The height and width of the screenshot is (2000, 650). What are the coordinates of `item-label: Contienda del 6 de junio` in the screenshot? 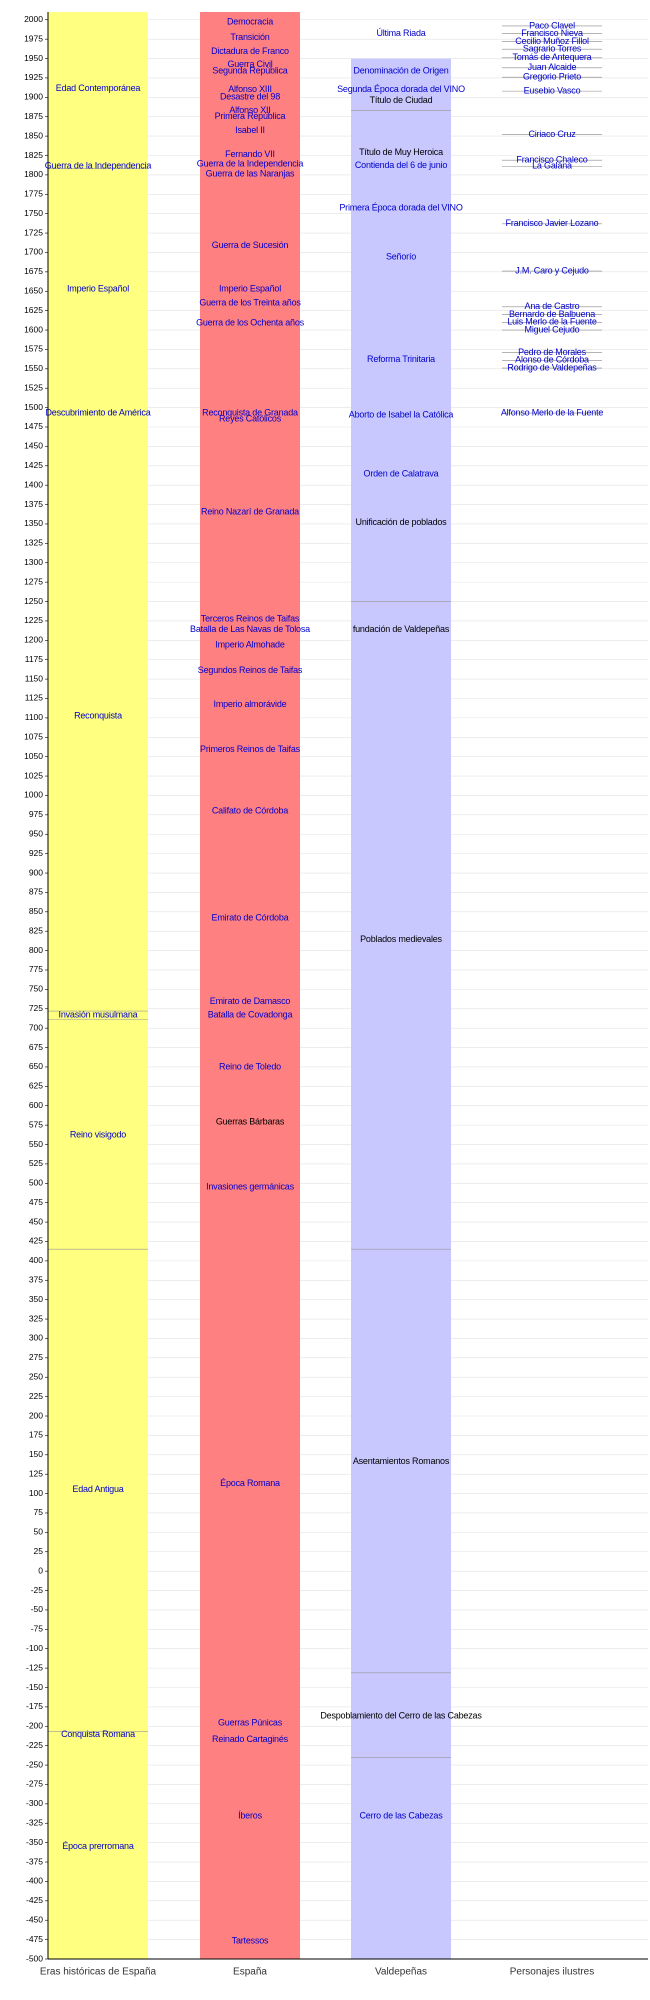 It's located at (401, 165).